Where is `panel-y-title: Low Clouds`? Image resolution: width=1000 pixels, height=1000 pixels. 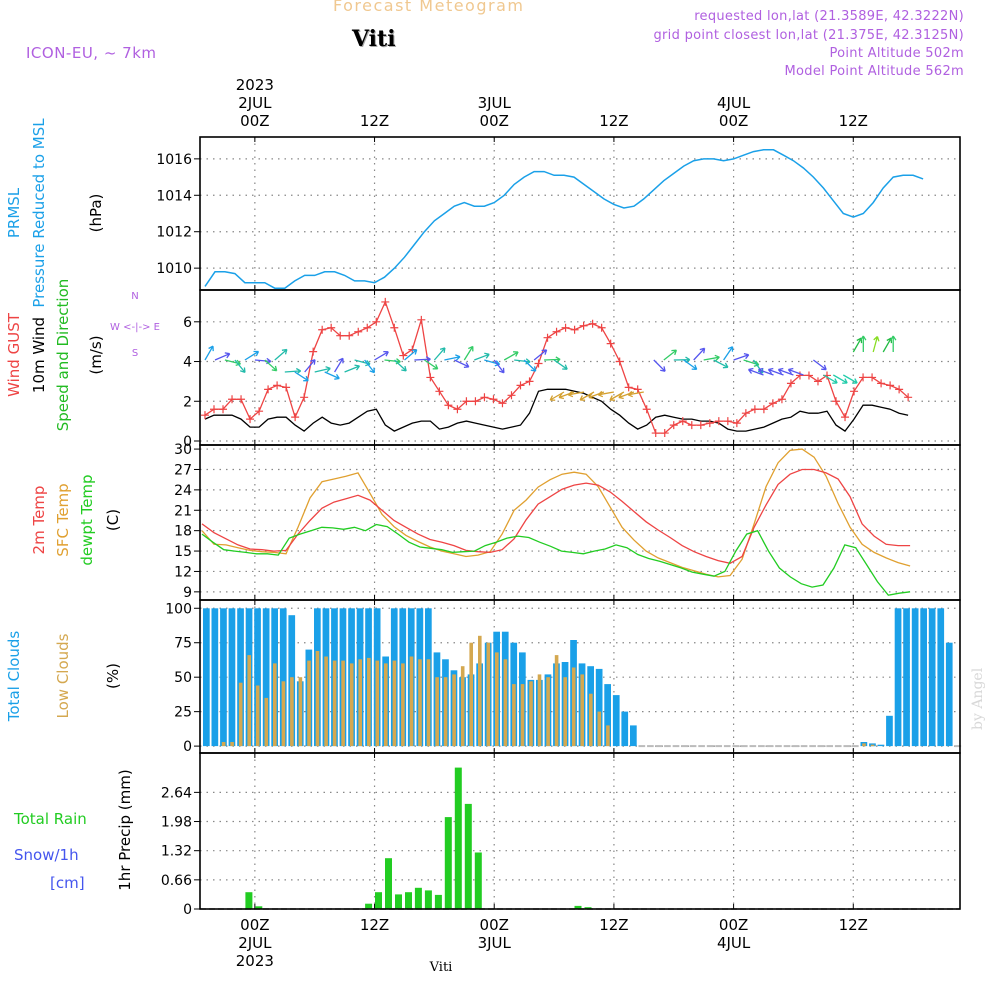 panel-y-title: Low Clouds is located at coordinates (63, 675).